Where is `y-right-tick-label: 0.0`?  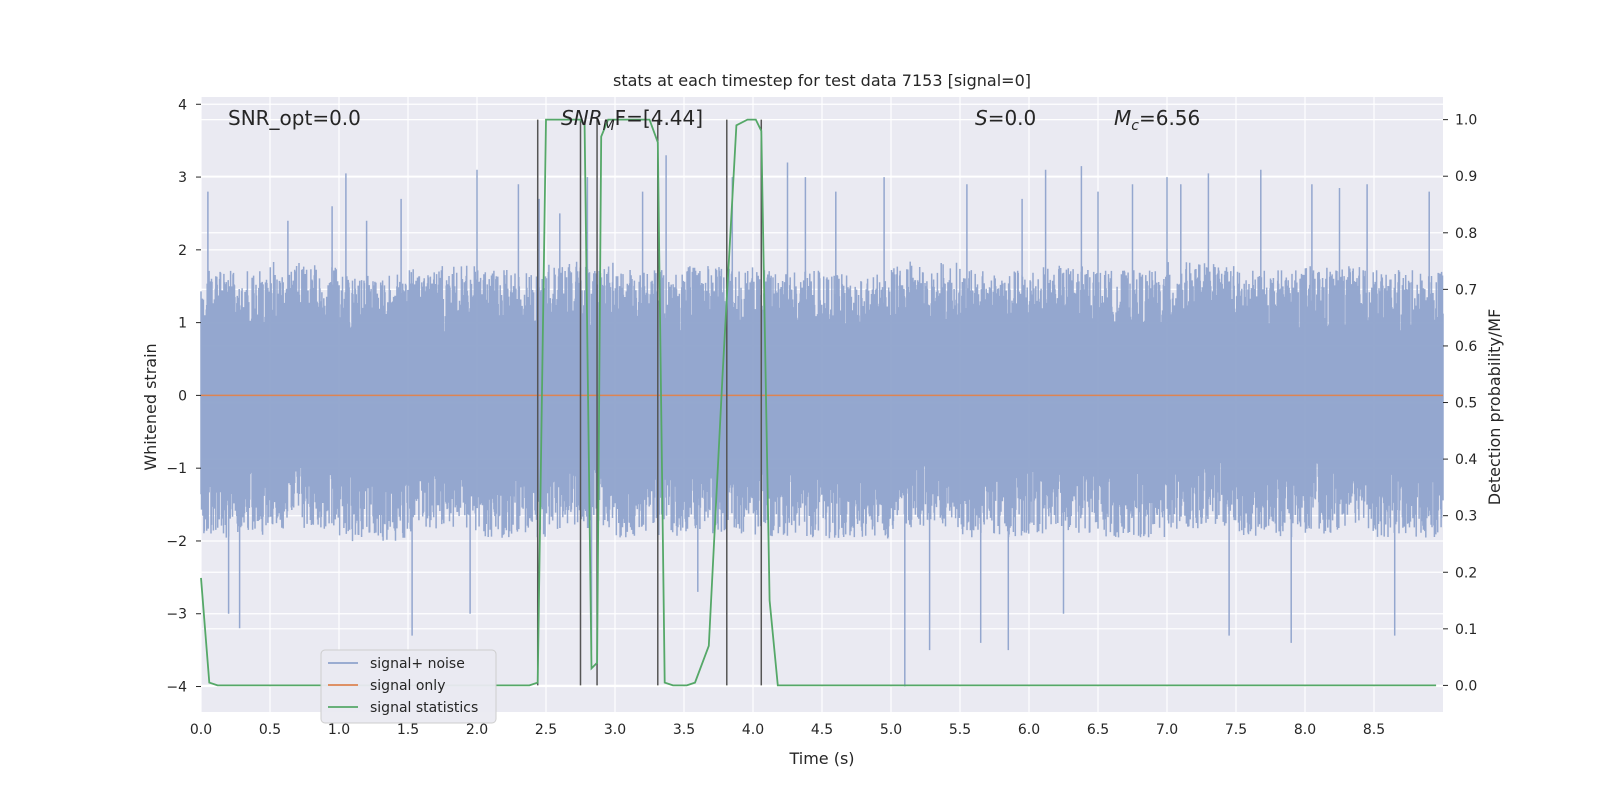 y-right-tick-label: 0.0 is located at coordinates (1466, 686).